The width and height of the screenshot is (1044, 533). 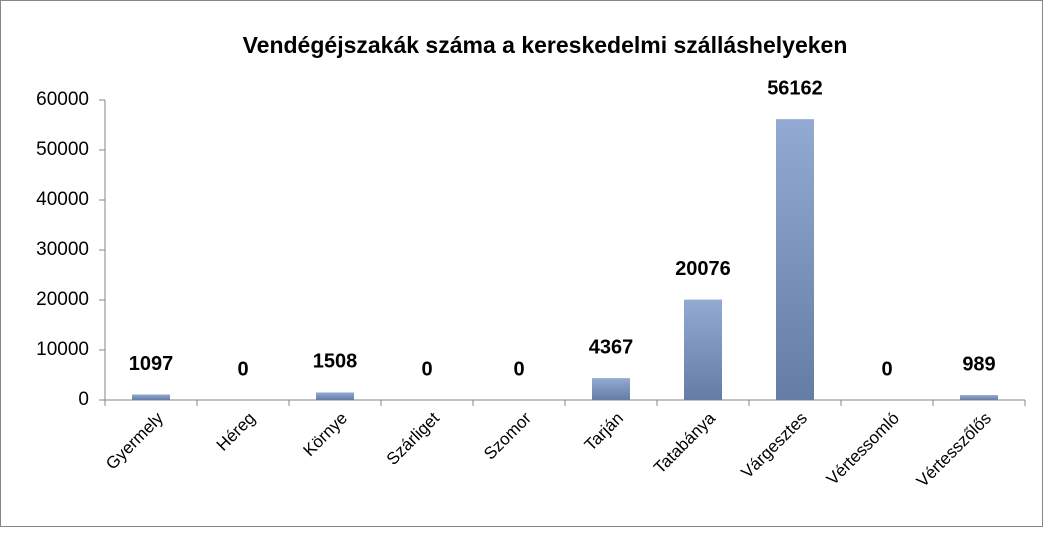 I want to click on value-label: 56162, so click(x=795, y=88).